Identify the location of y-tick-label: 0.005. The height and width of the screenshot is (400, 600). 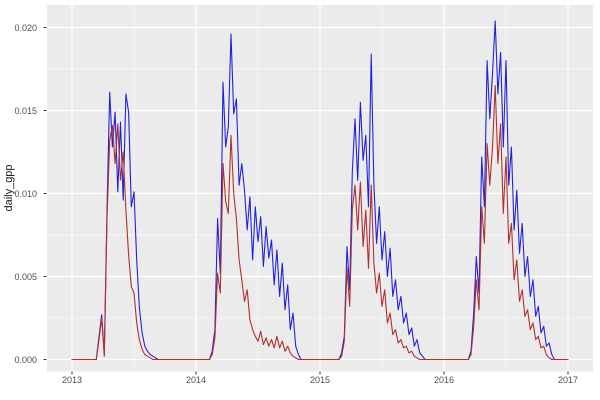
(25, 276).